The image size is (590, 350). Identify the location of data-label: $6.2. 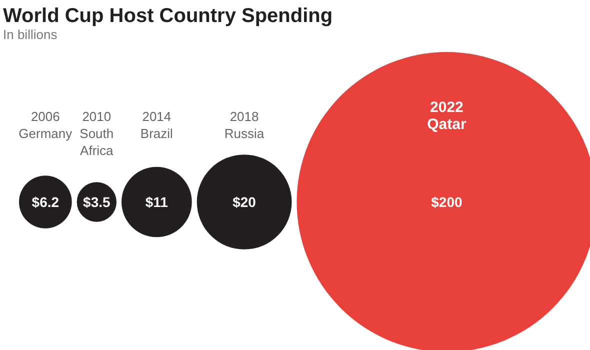
(46, 202).